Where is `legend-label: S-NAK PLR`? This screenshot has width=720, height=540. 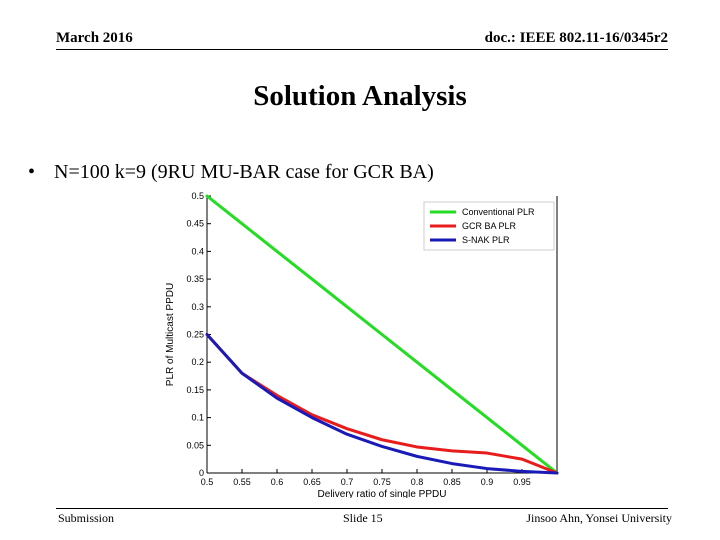
legend-label: S-NAK PLR is located at coordinates (486, 240).